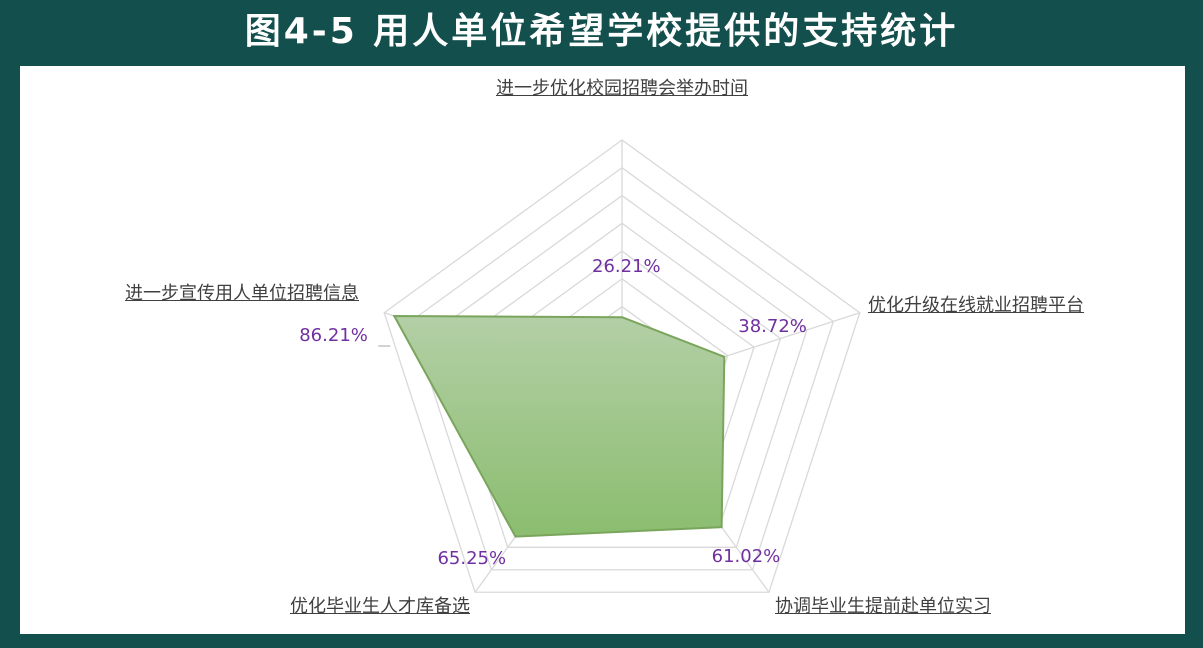  I want to click on data-label: 86.21%, so click(333, 335).